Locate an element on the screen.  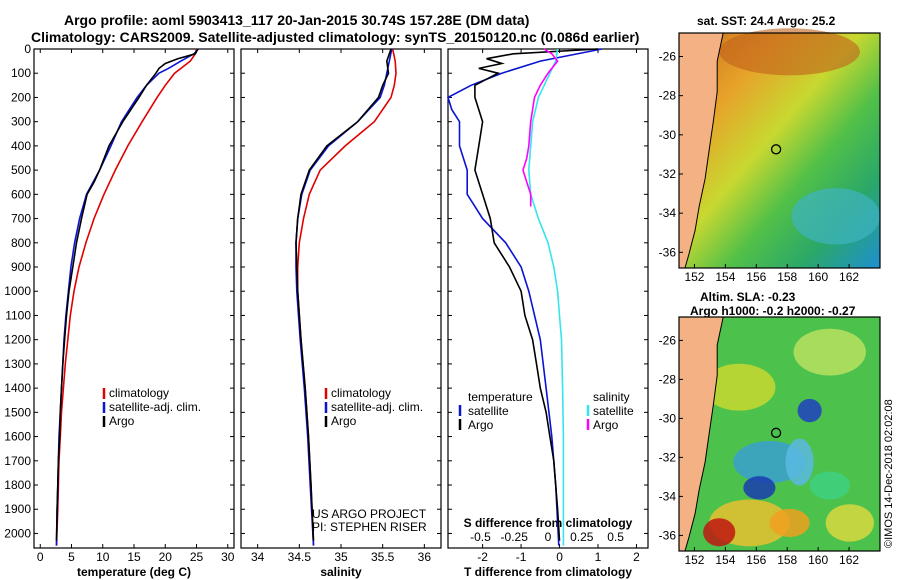
x-axis-label: T difference from climatology is located at coordinates (548, 572).